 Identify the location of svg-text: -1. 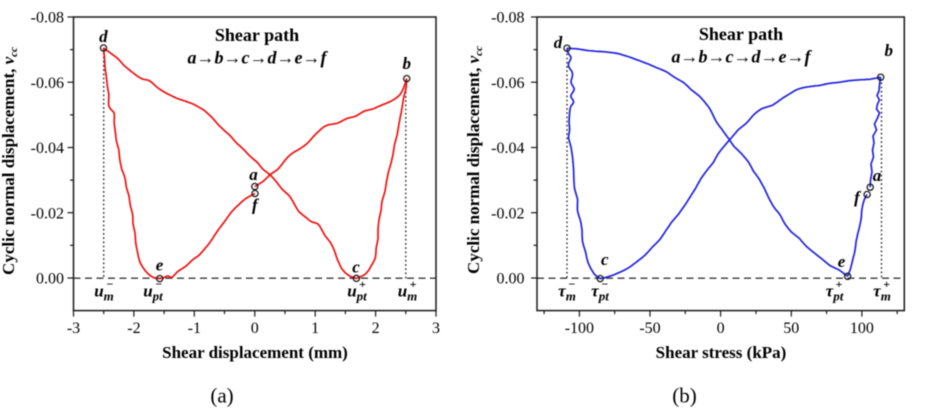
(194, 328).